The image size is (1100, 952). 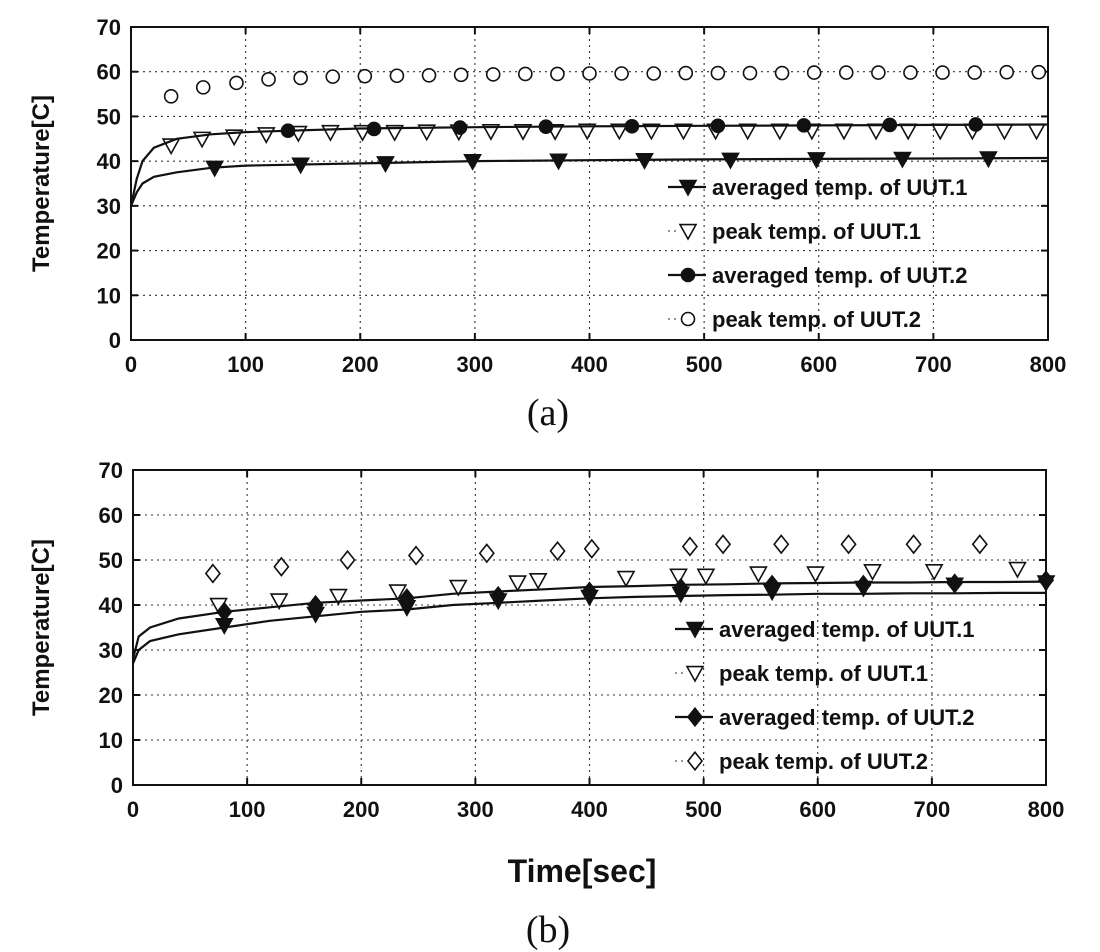 I want to click on legend-label: peak temp. of UUT.1, so click(x=816, y=231).